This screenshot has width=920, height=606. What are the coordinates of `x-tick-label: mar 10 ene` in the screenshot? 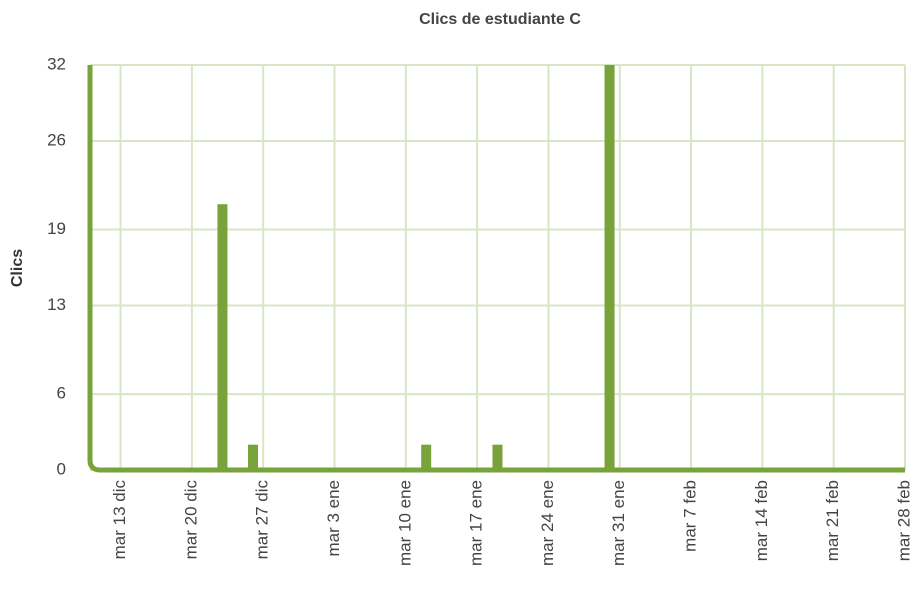 It's located at (404, 523).